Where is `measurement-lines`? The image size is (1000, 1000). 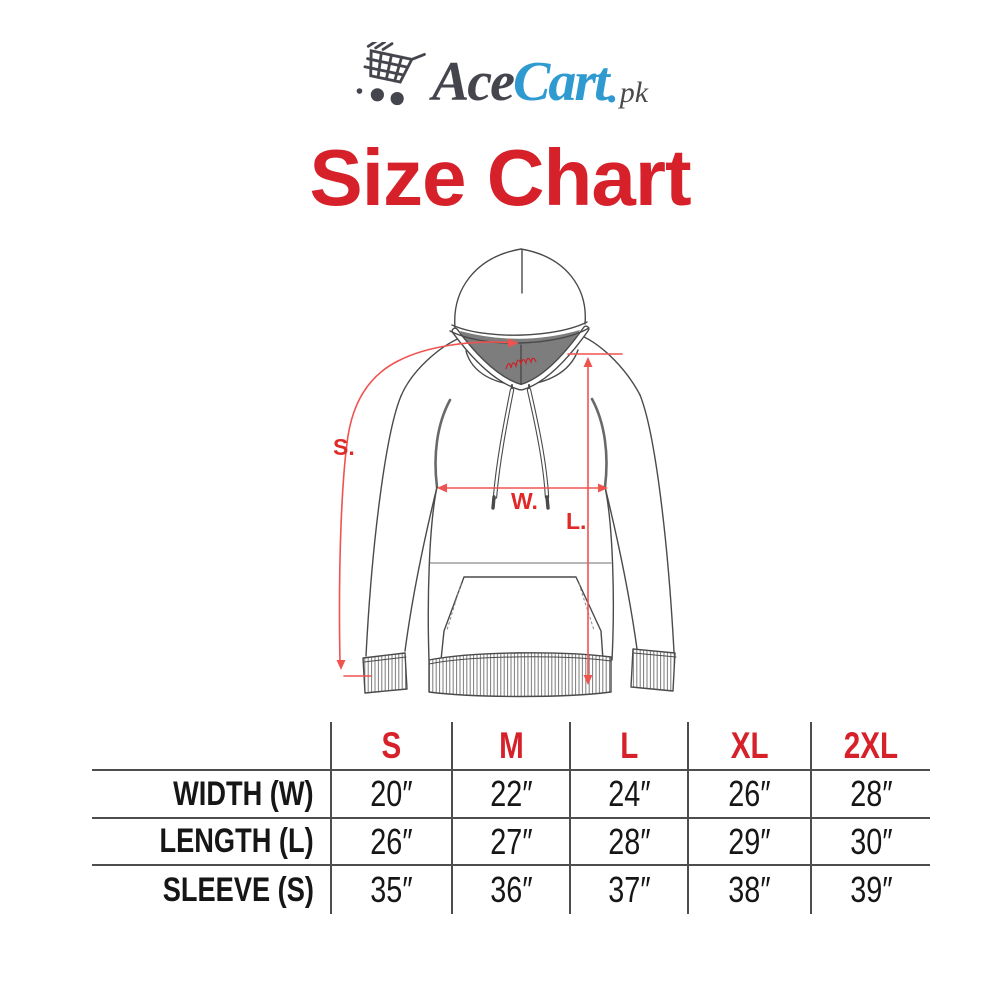 measurement-lines is located at coordinates (480, 511).